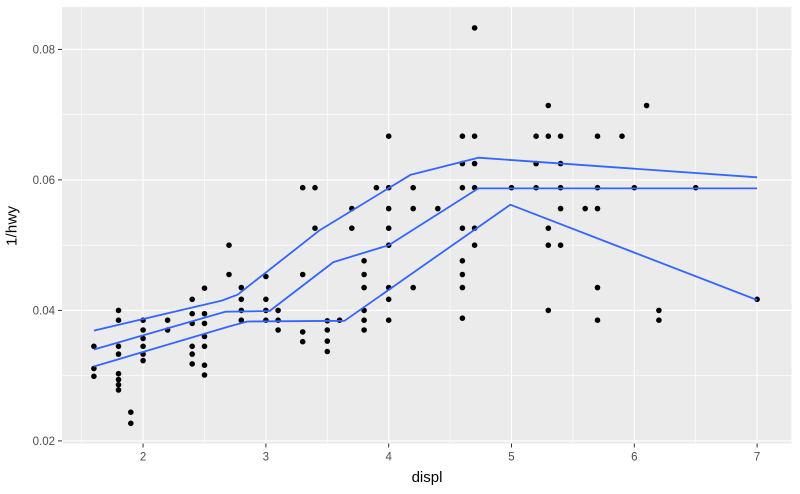  Describe the element at coordinates (266, 458) in the screenshot. I see `x-tick-label: 3` at that location.